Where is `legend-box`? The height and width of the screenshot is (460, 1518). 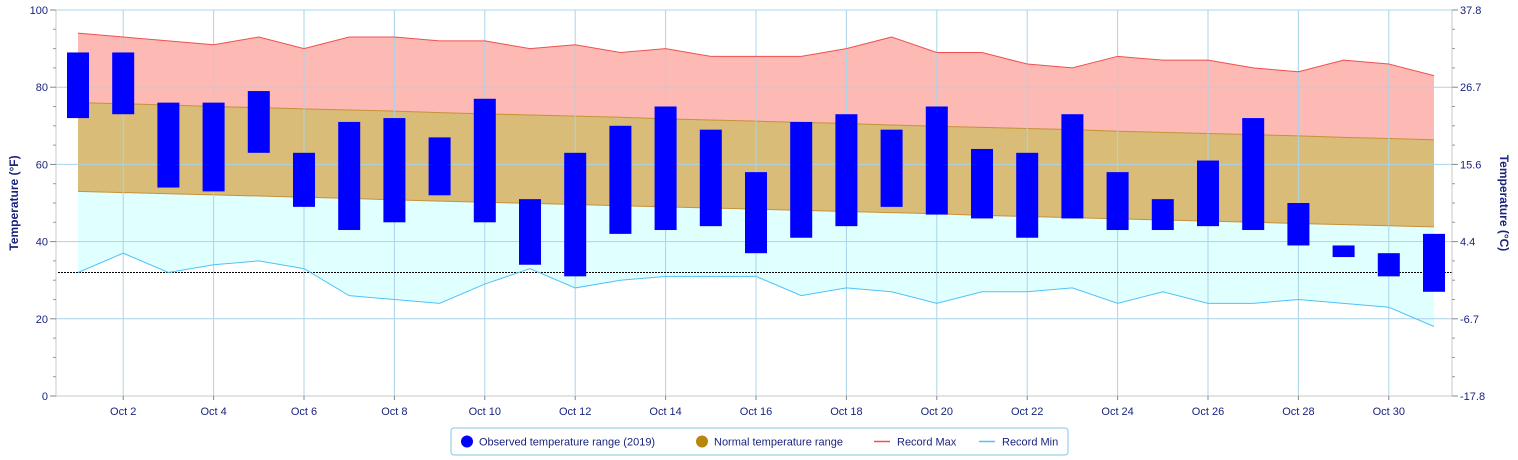 legend-box is located at coordinates (759, 441).